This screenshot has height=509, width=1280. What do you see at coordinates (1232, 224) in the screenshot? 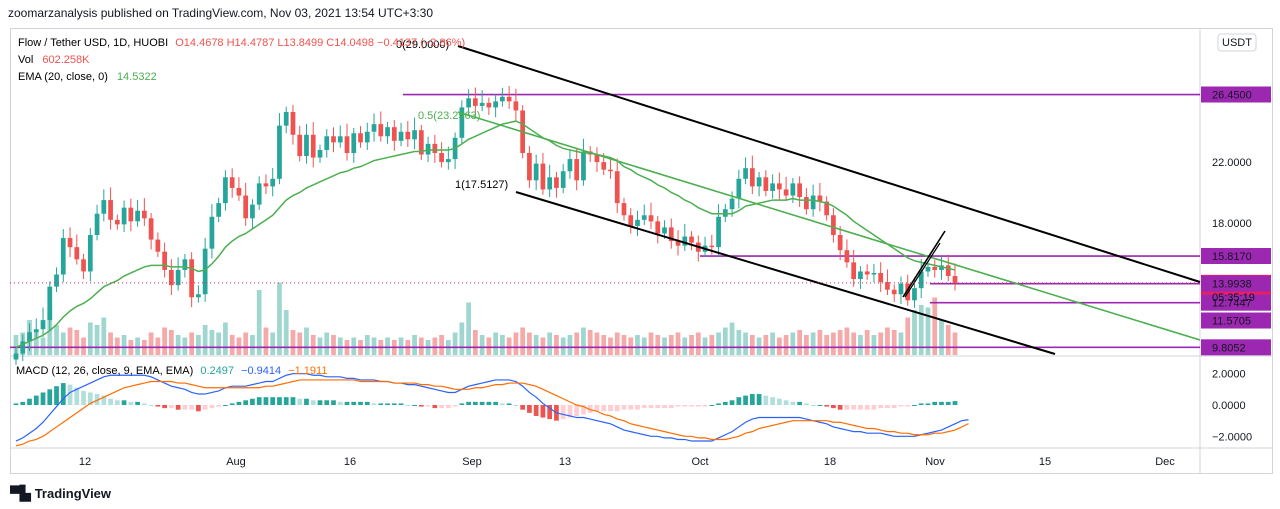
I see `price-tick-label: 18.0000` at bounding box center [1232, 224].